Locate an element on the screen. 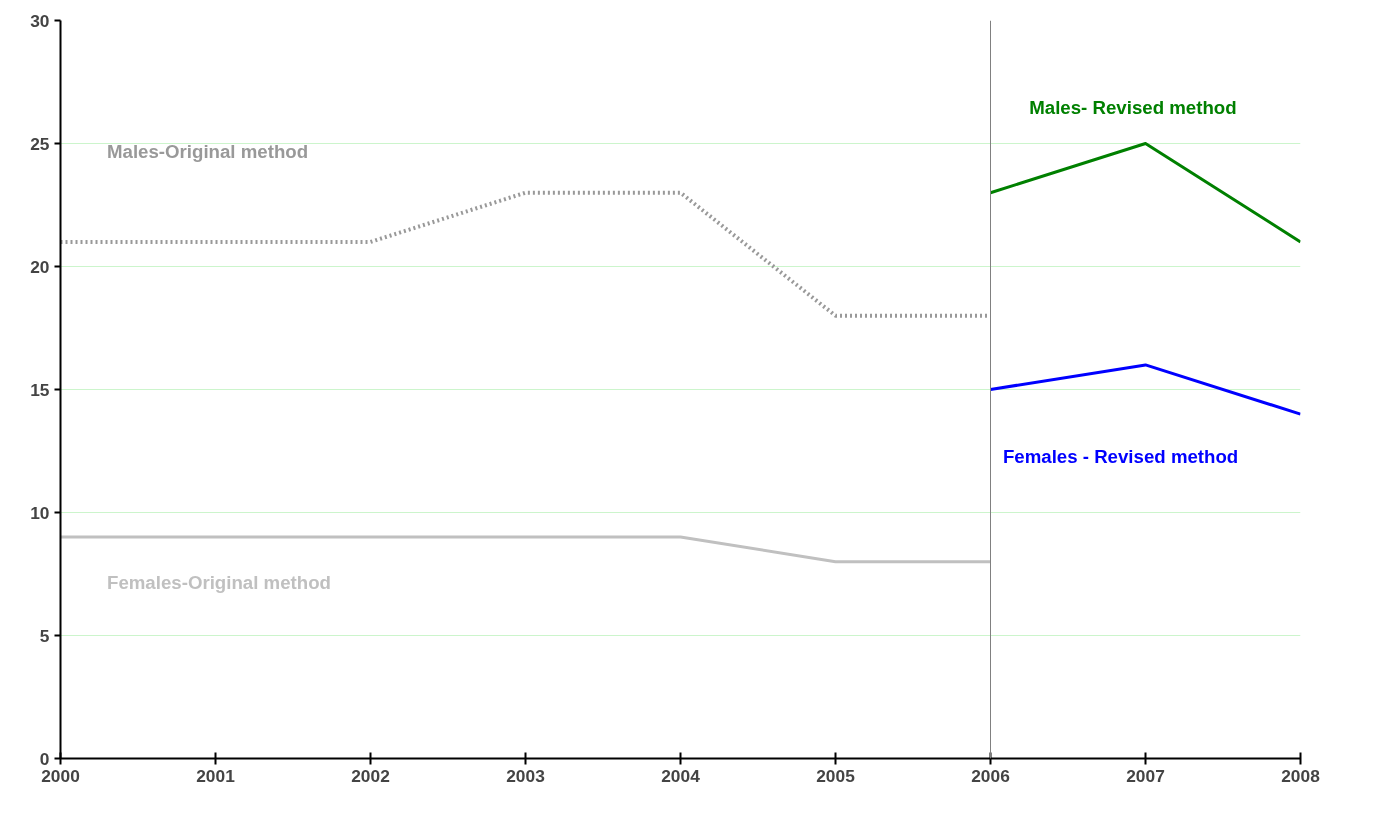 This screenshot has width=1378, height=816. x-tick-label: 2007 is located at coordinates (1145, 775).